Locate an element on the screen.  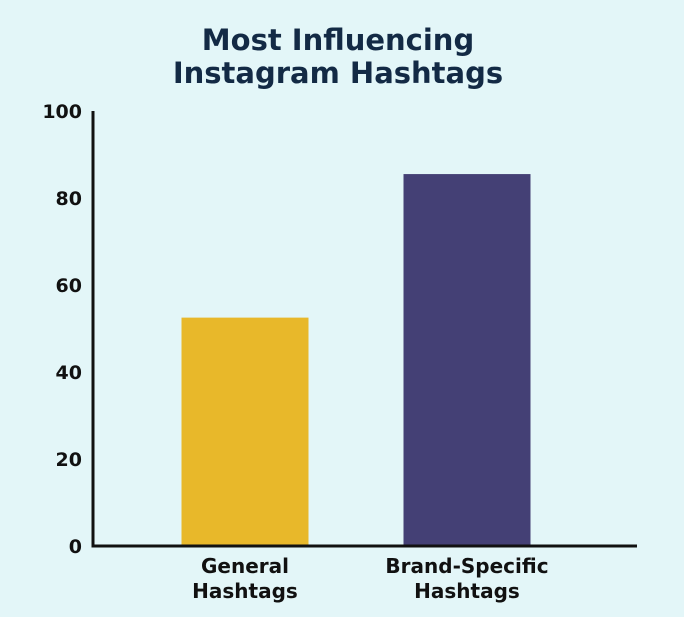
x-category-label: Brand-Specific is located at coordinates (466, 566).